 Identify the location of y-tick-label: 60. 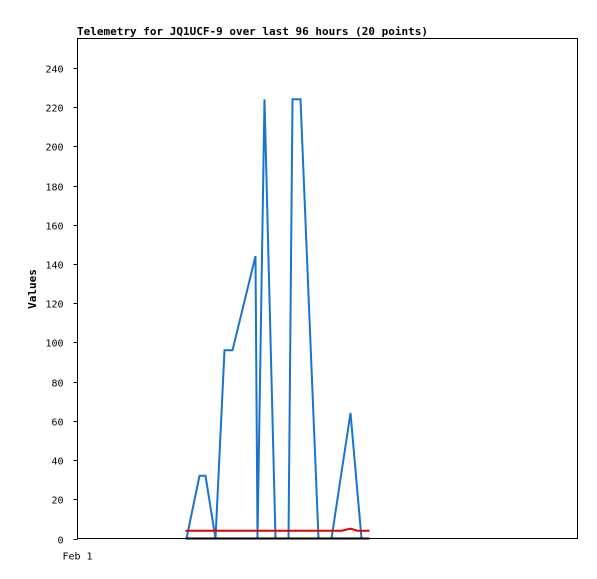
(57, 423).